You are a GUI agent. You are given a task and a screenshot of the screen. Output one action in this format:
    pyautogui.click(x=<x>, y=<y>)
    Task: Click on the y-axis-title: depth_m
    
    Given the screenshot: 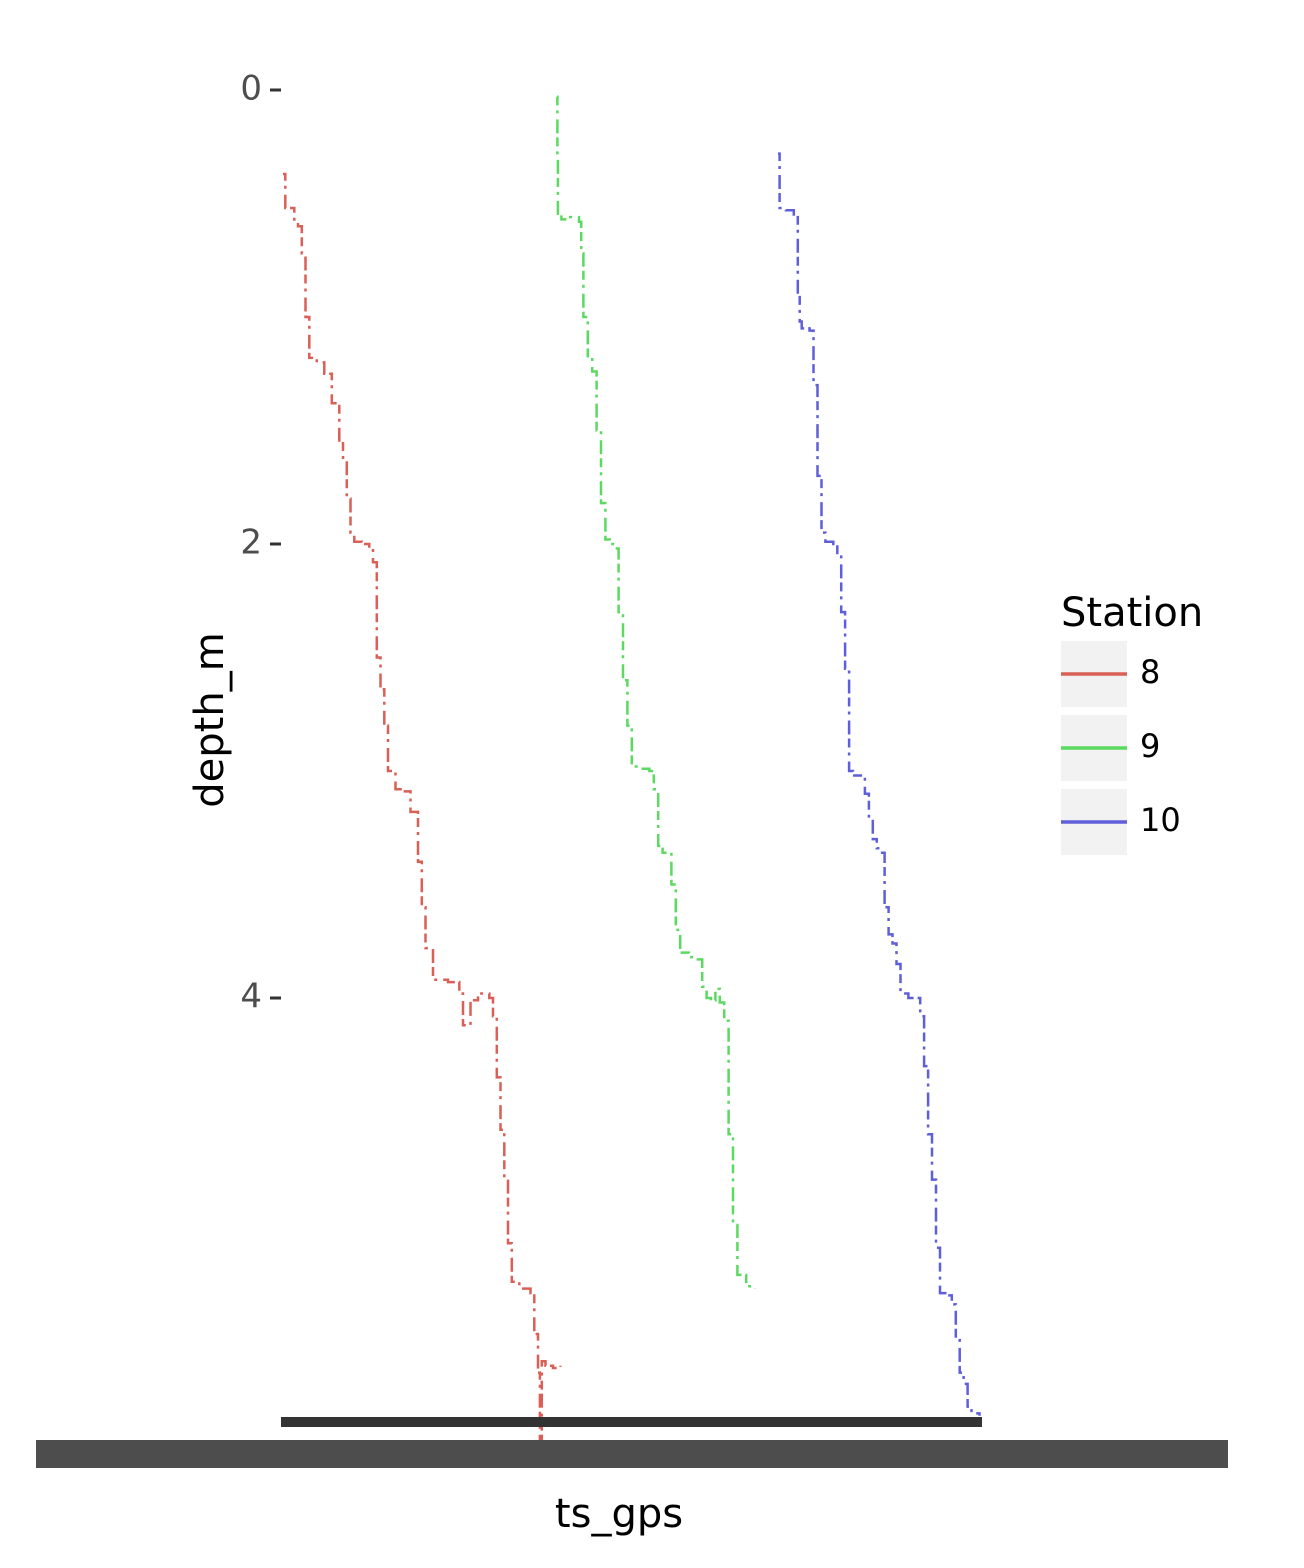 What is the action you would take?
    pyautogui.click(x=210, y=719)
    